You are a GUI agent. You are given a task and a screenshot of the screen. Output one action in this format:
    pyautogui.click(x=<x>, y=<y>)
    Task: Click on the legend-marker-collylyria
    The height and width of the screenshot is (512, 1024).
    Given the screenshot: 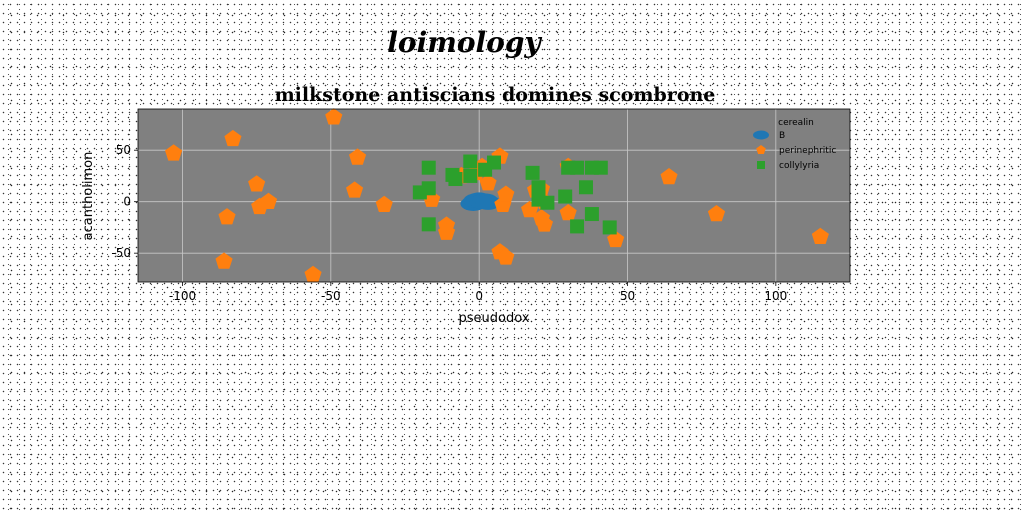 What is the action you would take?
    pyautogui.click(x=761, y=165)
    